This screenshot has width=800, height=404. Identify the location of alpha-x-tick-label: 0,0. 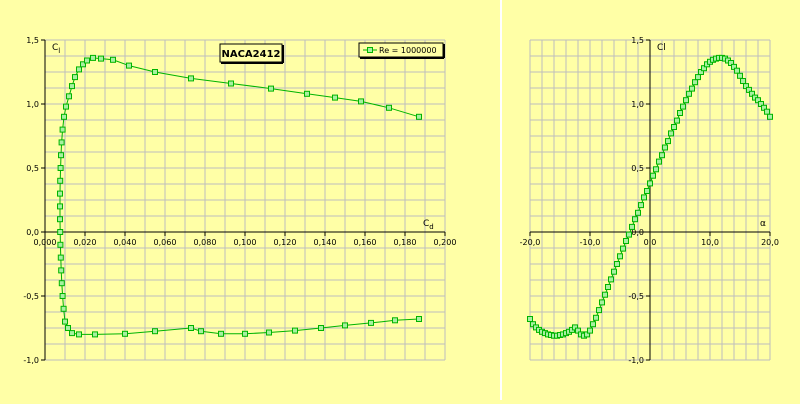
(650, 242).